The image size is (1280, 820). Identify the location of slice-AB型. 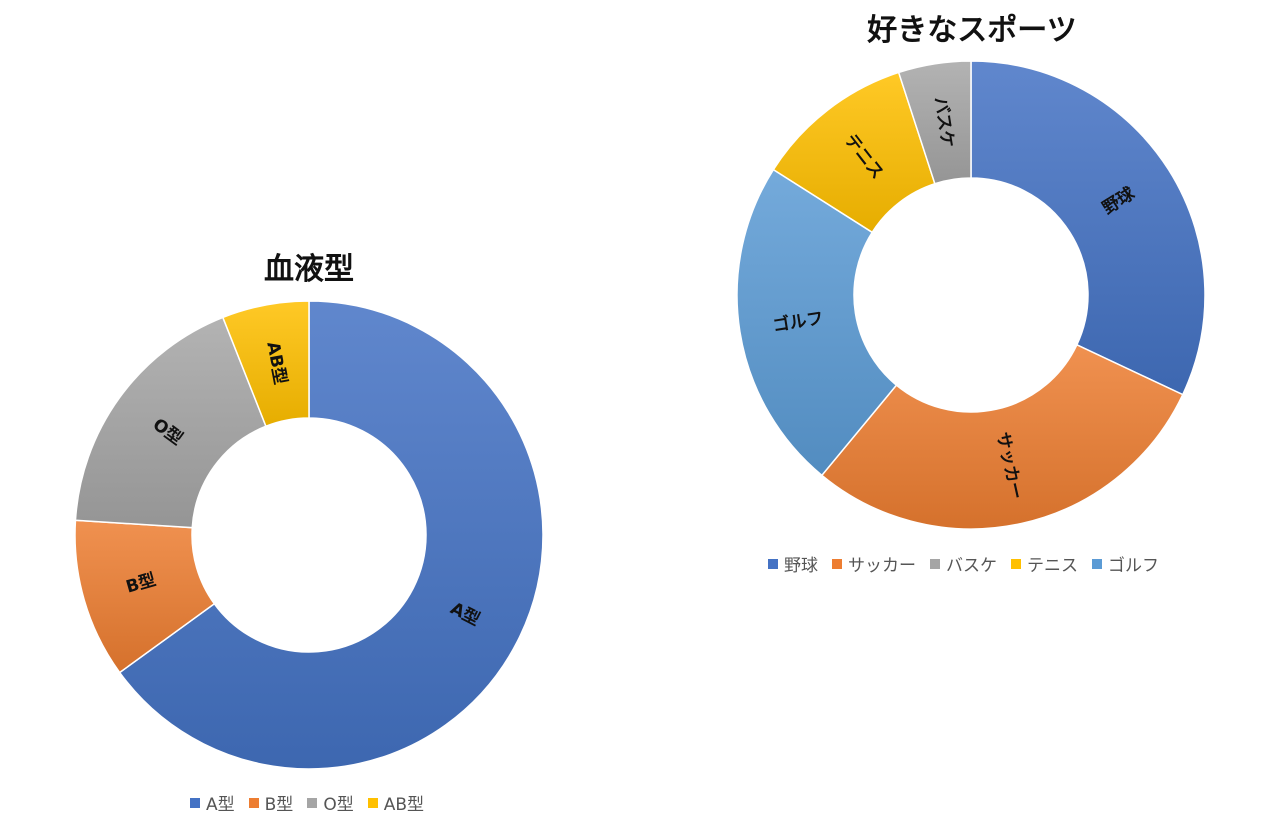
(265, 364).